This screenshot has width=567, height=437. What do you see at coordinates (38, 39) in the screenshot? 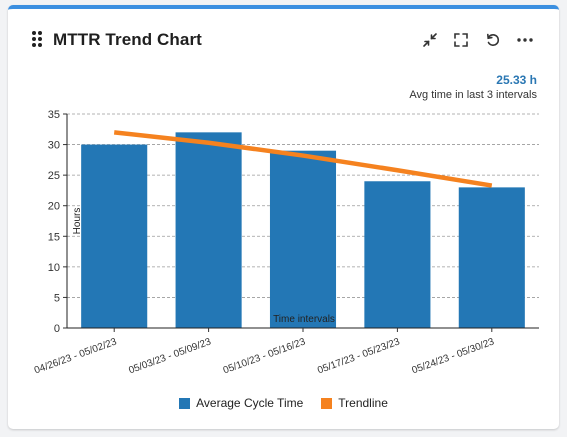
I see `drag-handle-icon` at bounding box center [38, 39].